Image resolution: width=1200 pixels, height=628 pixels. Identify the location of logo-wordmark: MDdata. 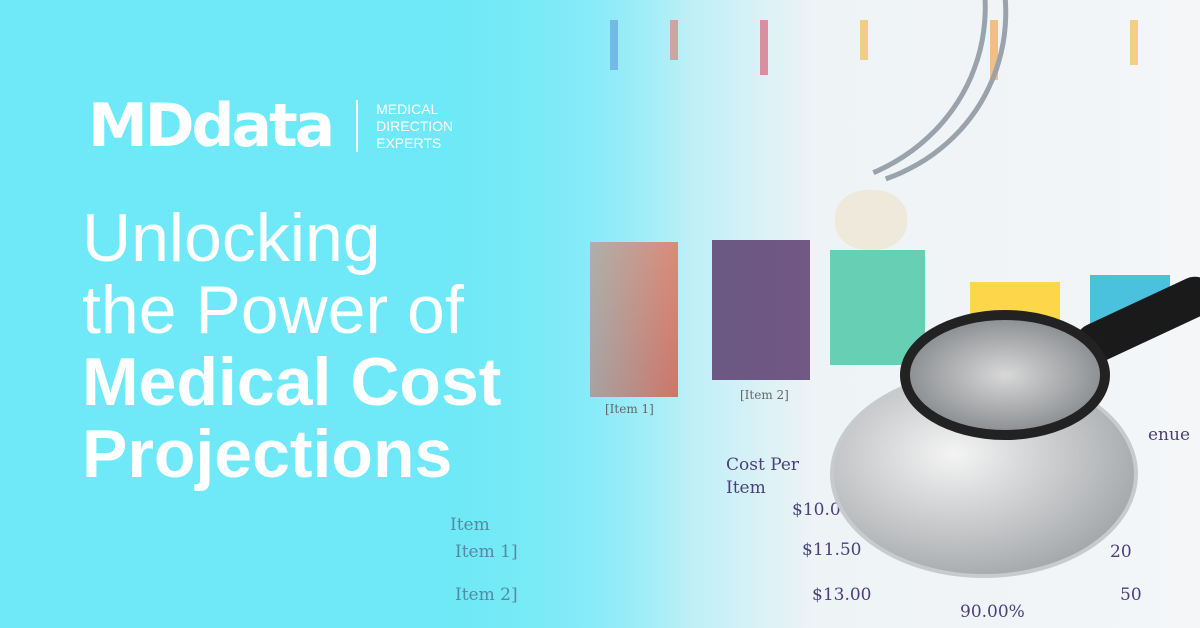
(211, 126).